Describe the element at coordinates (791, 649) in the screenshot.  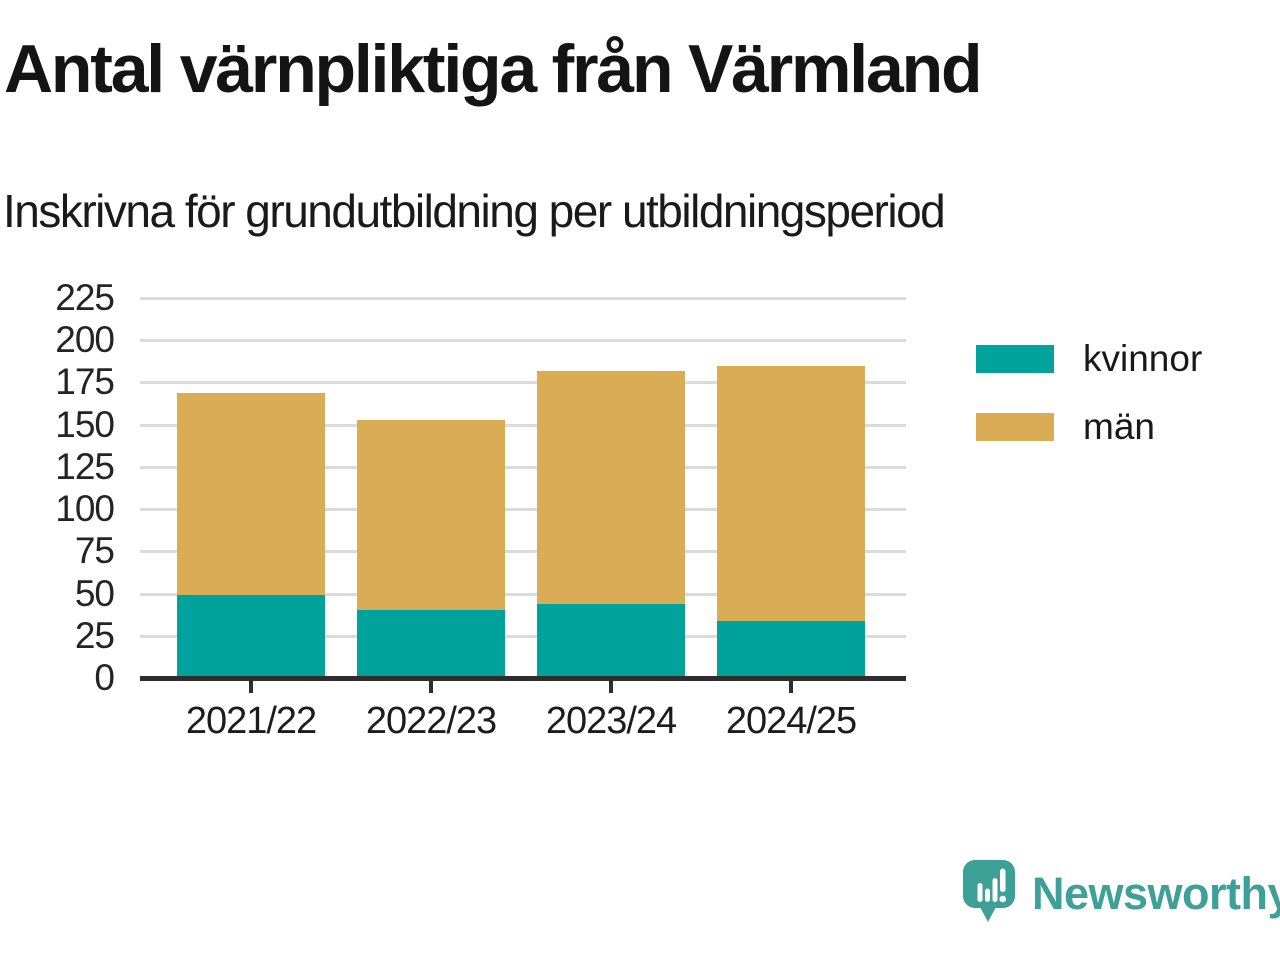
I see `bar-kvinnor-2024/25` at that location.